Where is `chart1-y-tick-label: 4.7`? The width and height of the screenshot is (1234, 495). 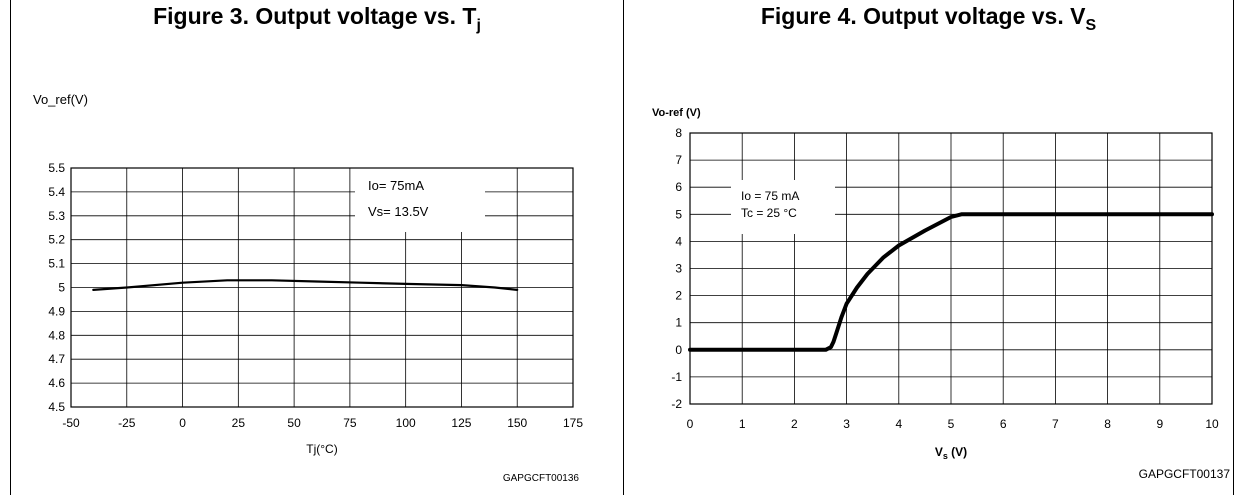 chart1-y-tick-label: 4.7 is located at coordinates (56, 359).